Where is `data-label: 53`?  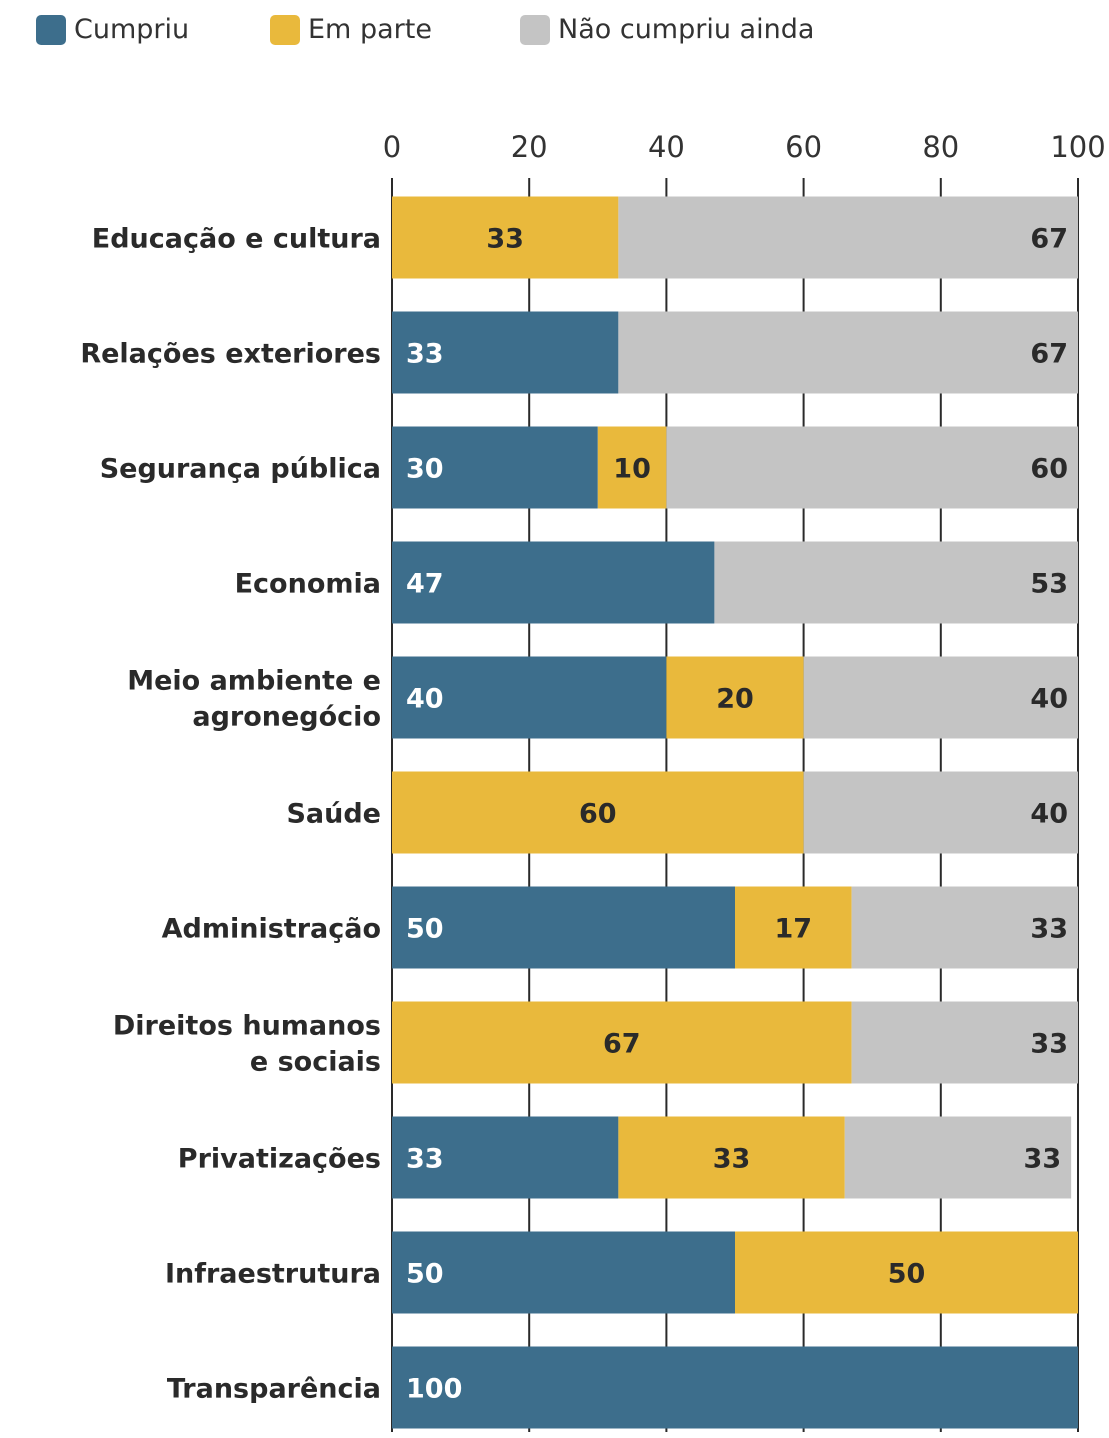 data-label: 53 is located at coordinates (1049, 584).